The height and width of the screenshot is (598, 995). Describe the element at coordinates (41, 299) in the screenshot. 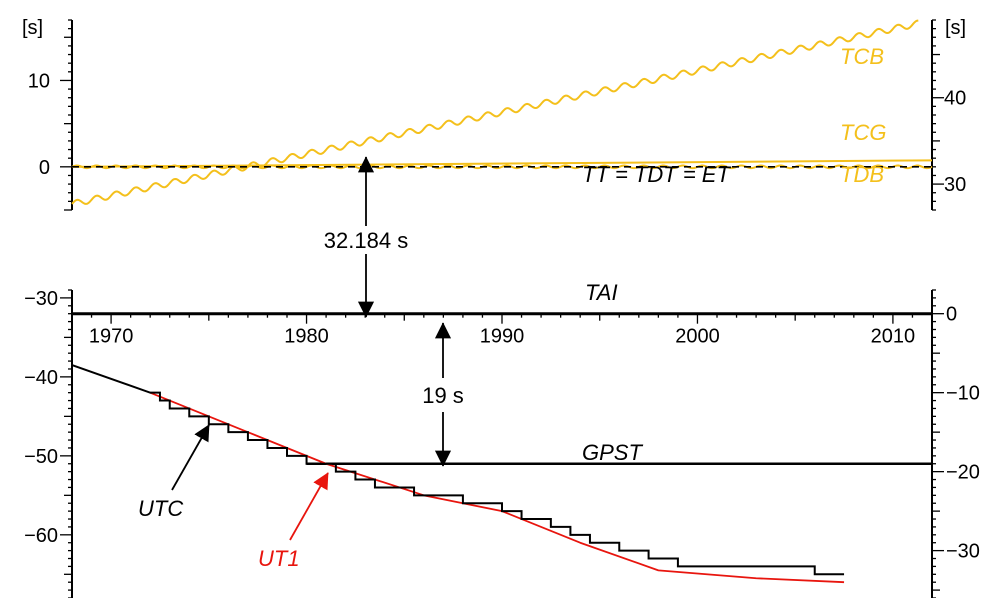

I see `bottom-left-tick-label: −30` at that location.